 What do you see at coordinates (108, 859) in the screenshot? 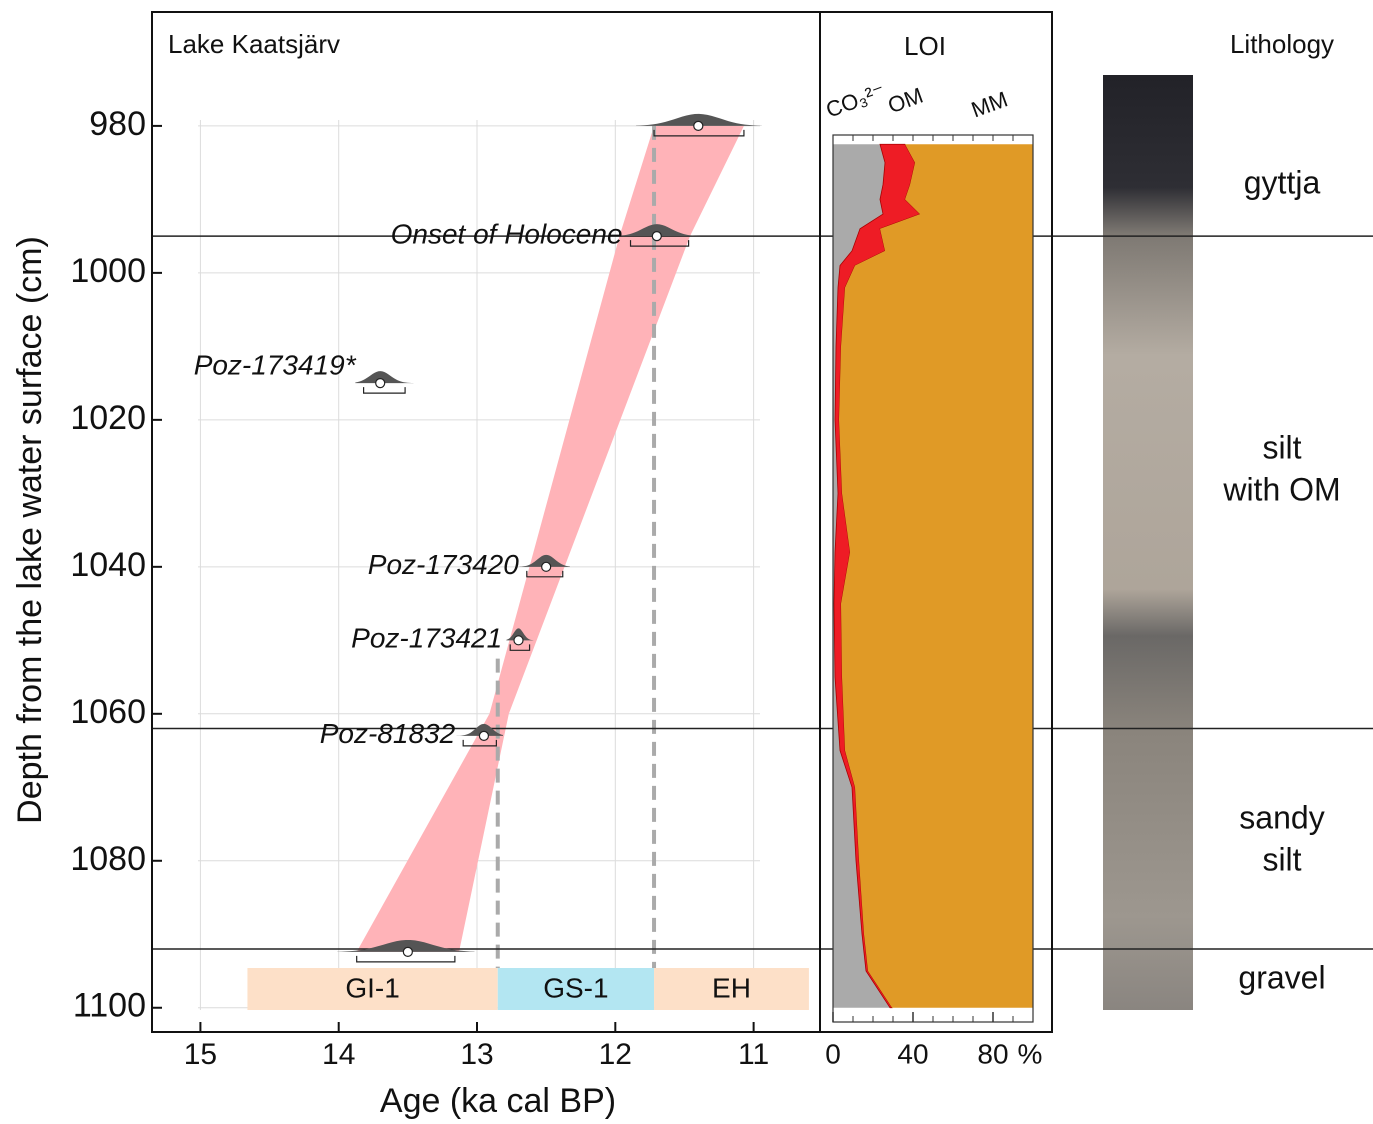
I see `y-tick-label: 1080` at bounding box center [108, 859].